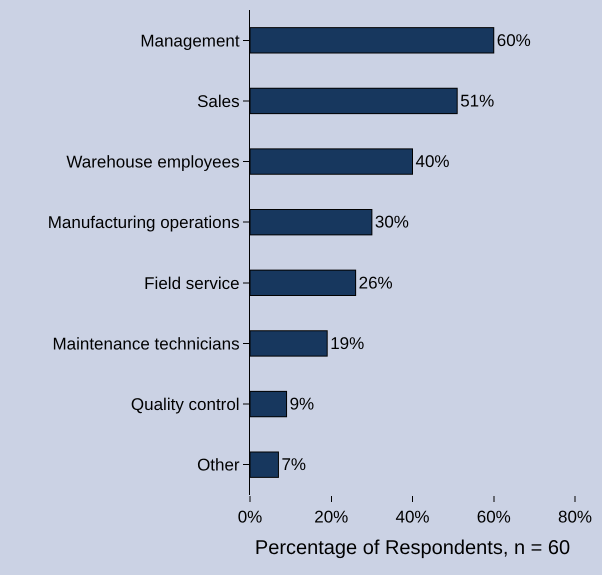 The height and width of the screenshot is (575, 602). Describe the element at coordinates (190, 40) in the screenshot. I see `y-tick-label: Management` at that location.